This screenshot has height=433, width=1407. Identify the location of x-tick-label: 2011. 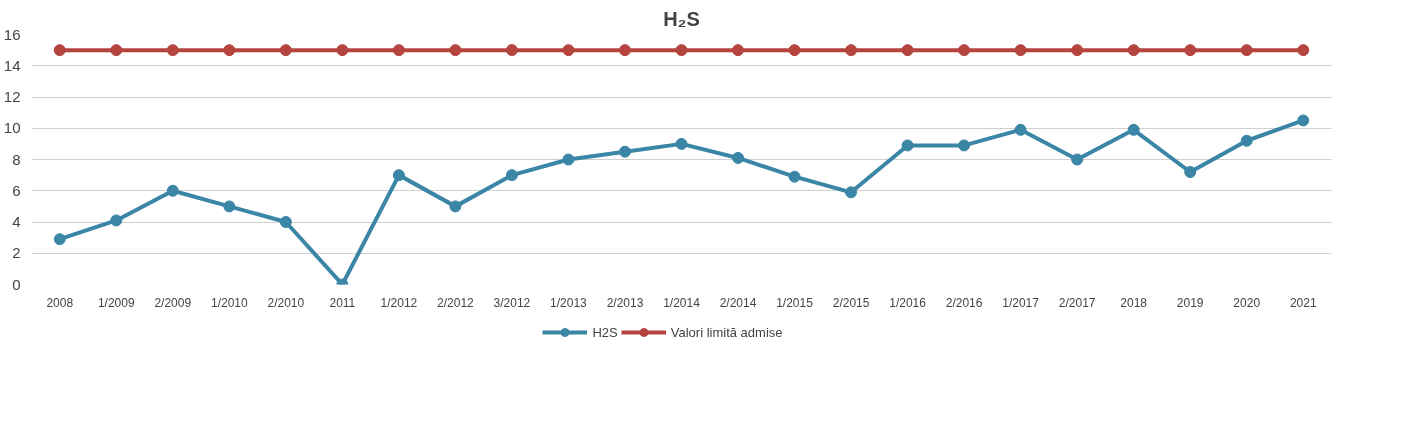
(342, 302).